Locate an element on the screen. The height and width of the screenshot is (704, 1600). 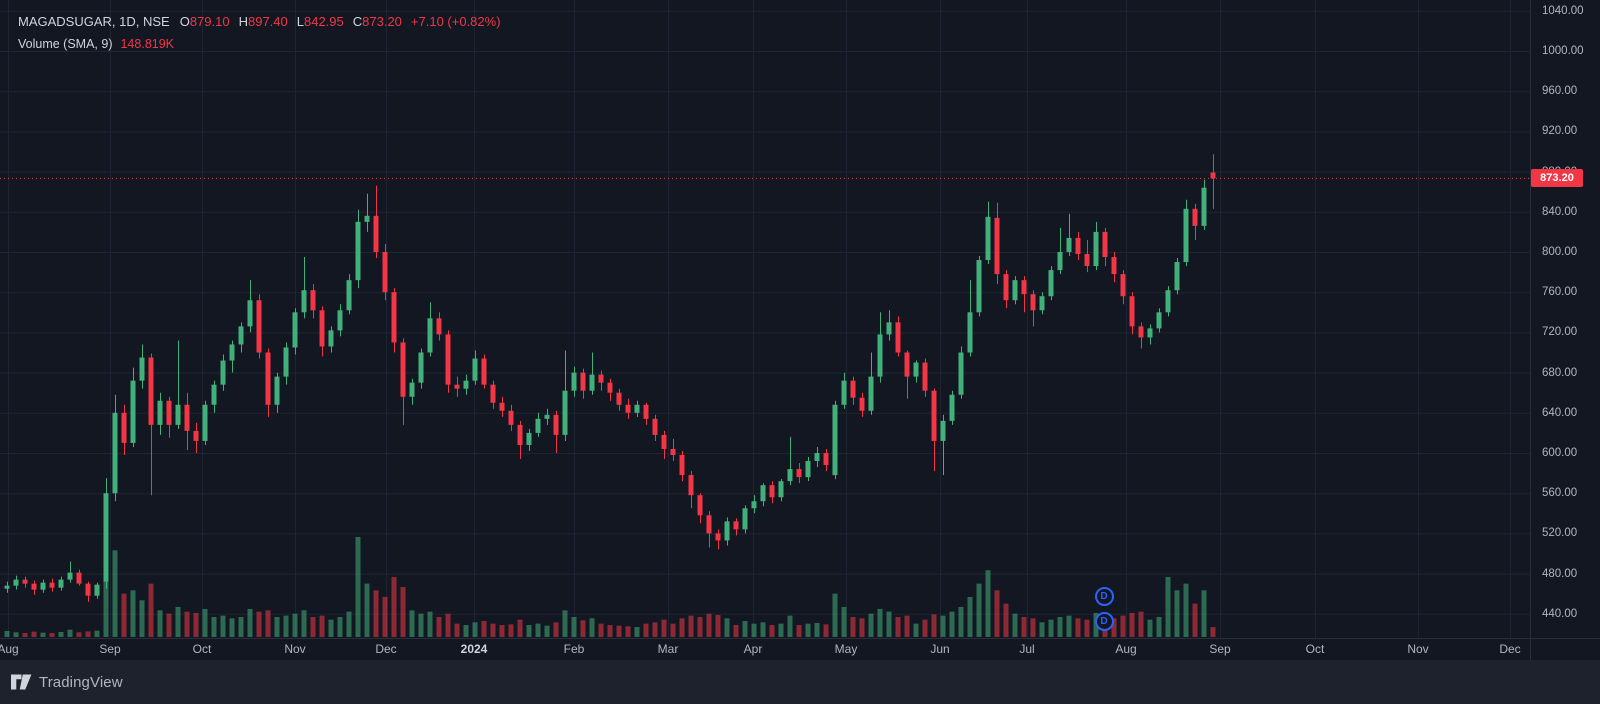
volume-value: 148.819K is located at coordinates (147, 44).